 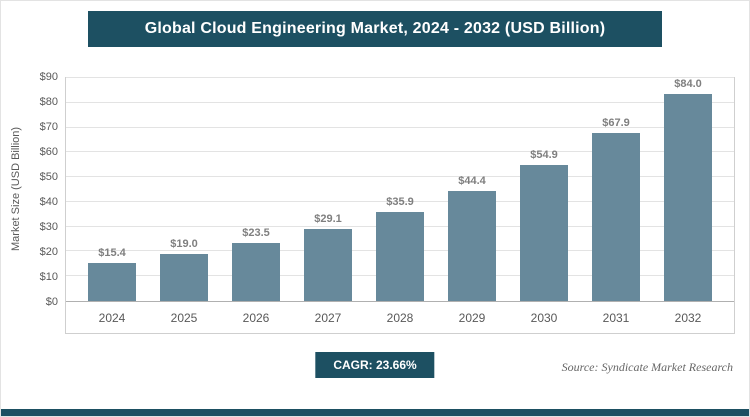 I want to click on x-axis-label: 2027, so click(x=328, y=317).